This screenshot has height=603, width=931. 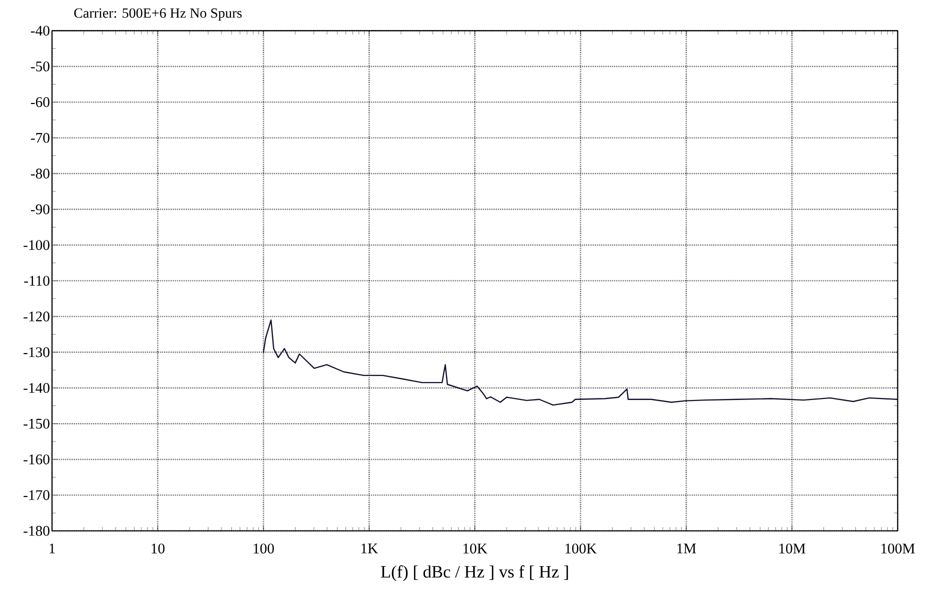 I want to click on x-tick-label: 10M, so click(x=792, y=549).